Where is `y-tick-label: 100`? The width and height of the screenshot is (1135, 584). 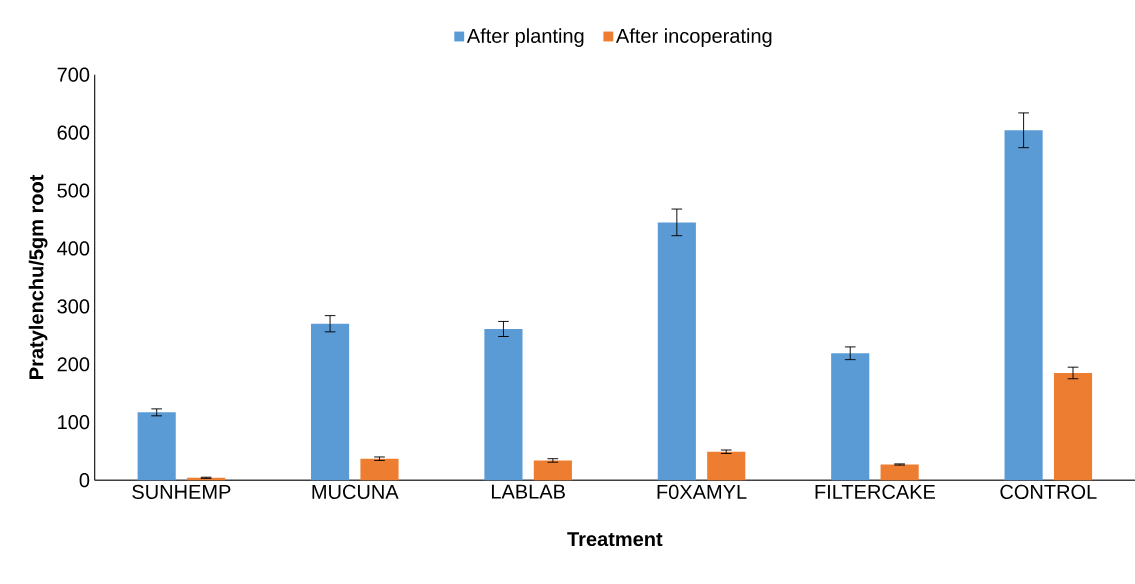
y-tick-label: 100 is located at coordinates (74, 422).